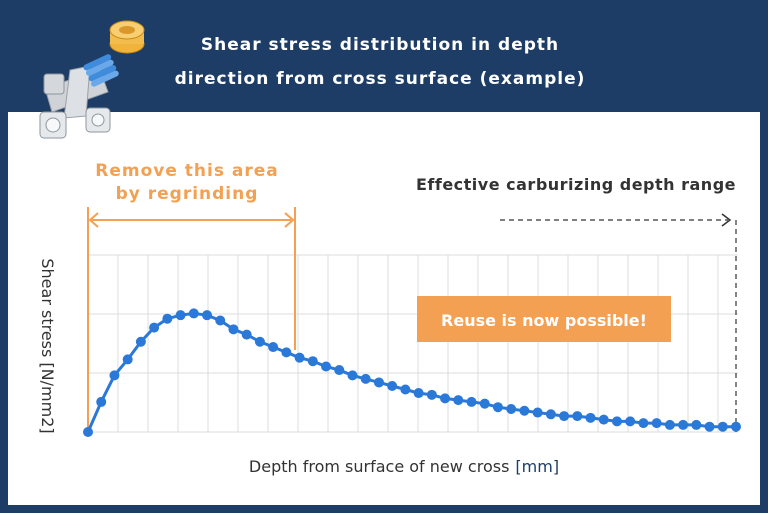 The image size is (768, 513). I want to click on reuse-badge-label: Reuse is now possible!, so click(544, 320).